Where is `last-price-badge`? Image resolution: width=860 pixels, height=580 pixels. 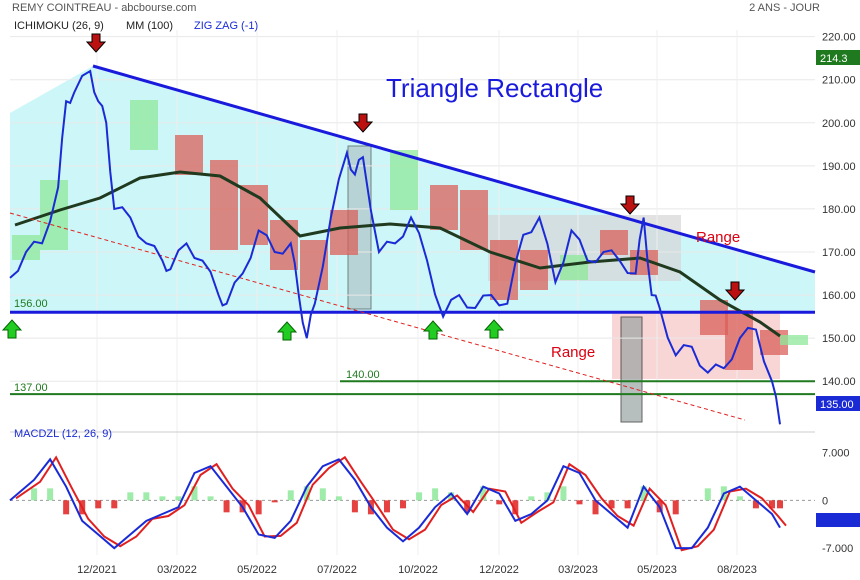
last-price-badge is located at coordinates (838, 57).